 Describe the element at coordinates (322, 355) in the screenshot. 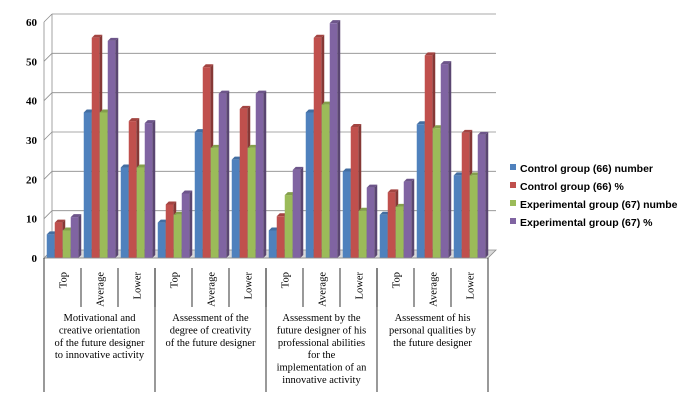

I see `group-label: for the` at that location.